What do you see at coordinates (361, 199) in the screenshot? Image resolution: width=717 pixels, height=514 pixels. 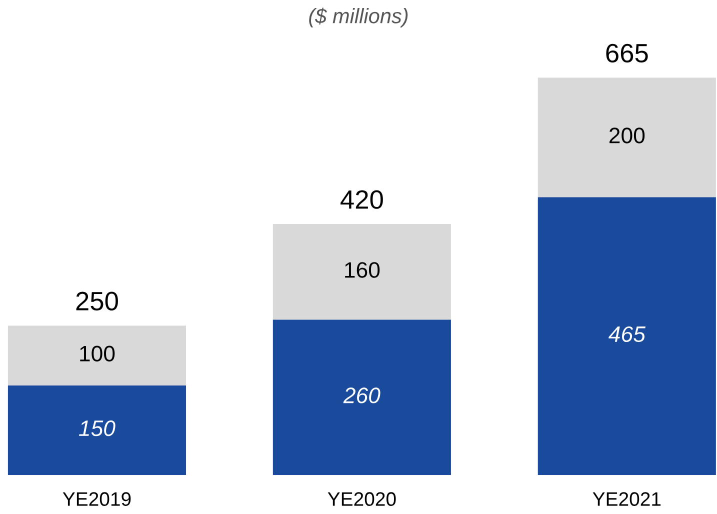 I see `total-label: 420` at bounding box center [361, 199].